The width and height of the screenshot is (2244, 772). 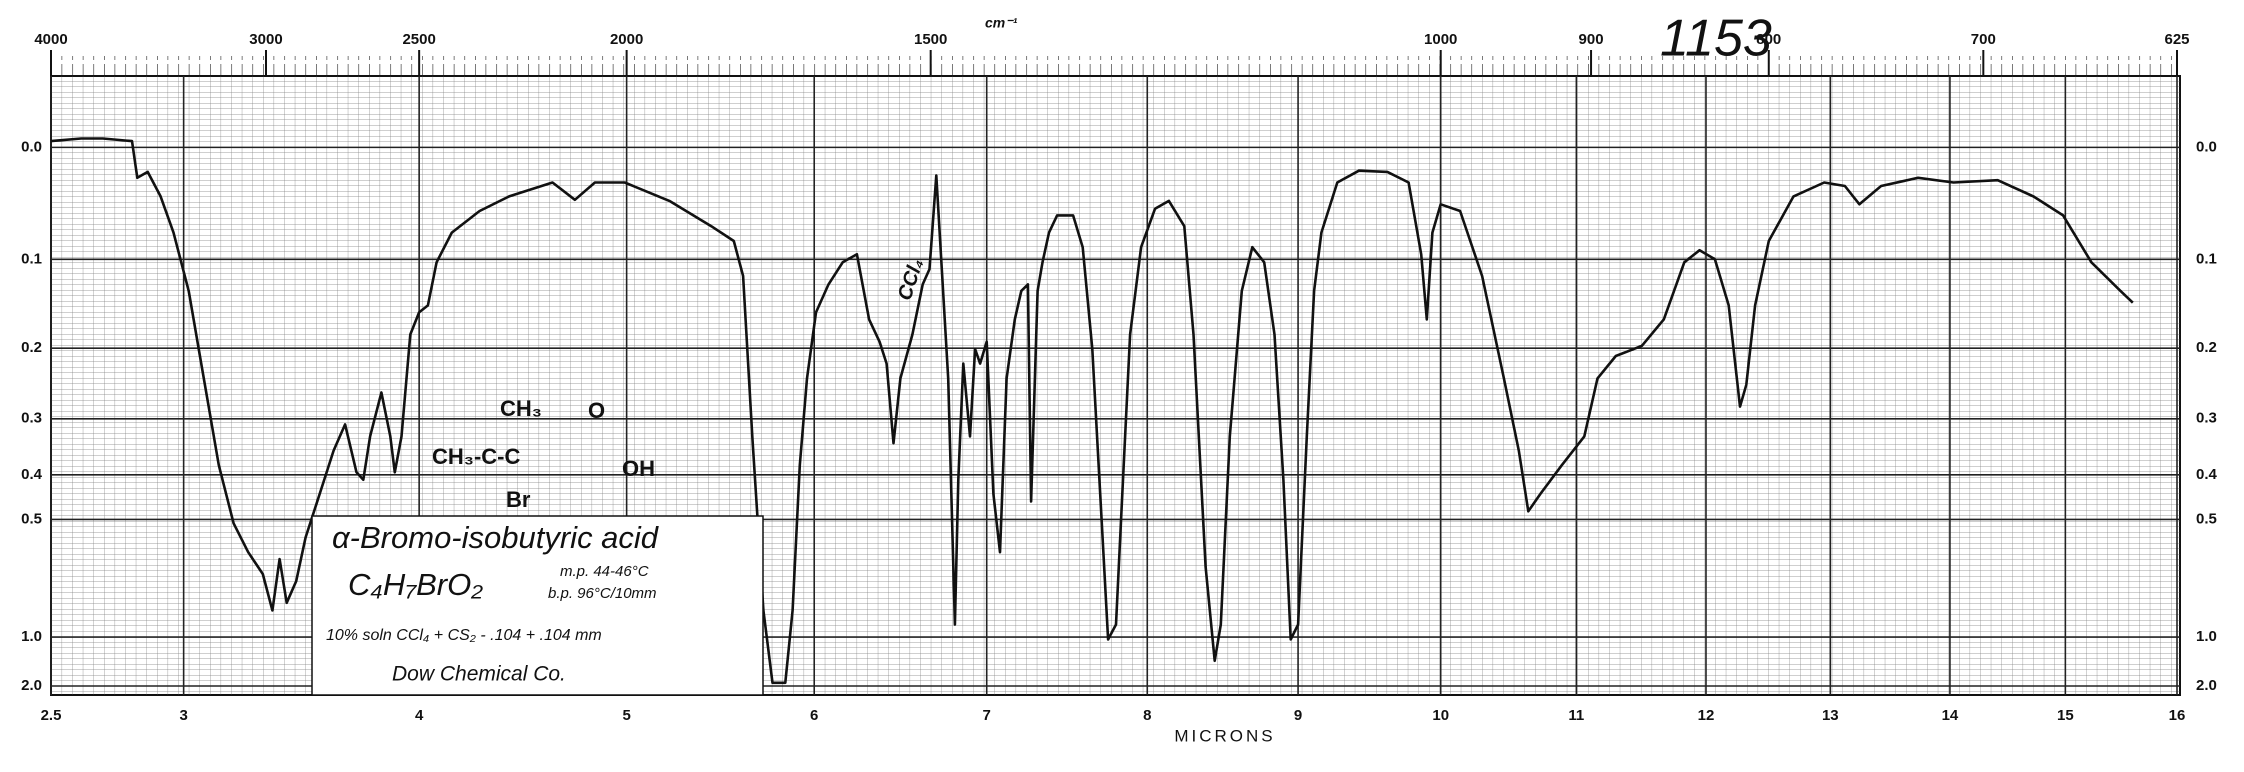 I want to click on structure-br: Br, so click(x=518, y=499).